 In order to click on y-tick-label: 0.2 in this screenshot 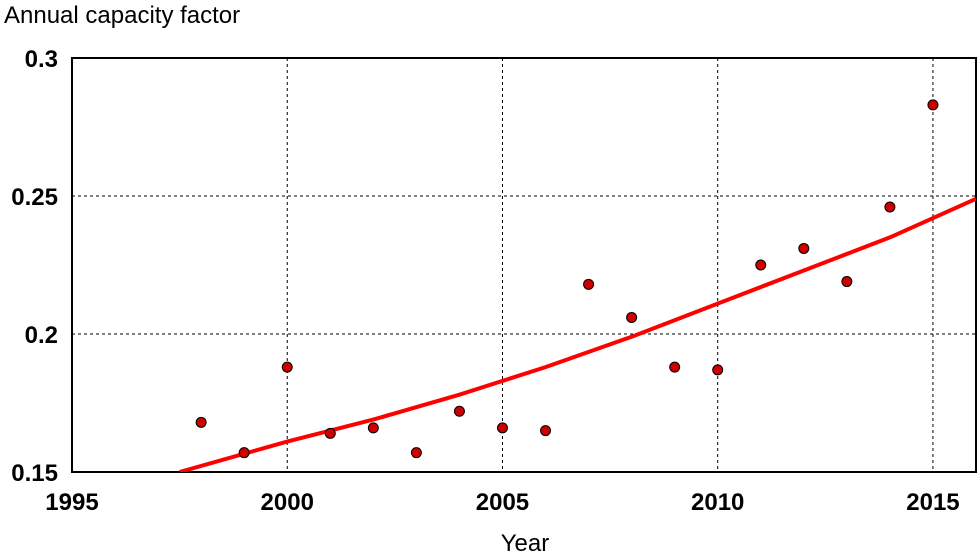, I will do `click(41, 335)`.